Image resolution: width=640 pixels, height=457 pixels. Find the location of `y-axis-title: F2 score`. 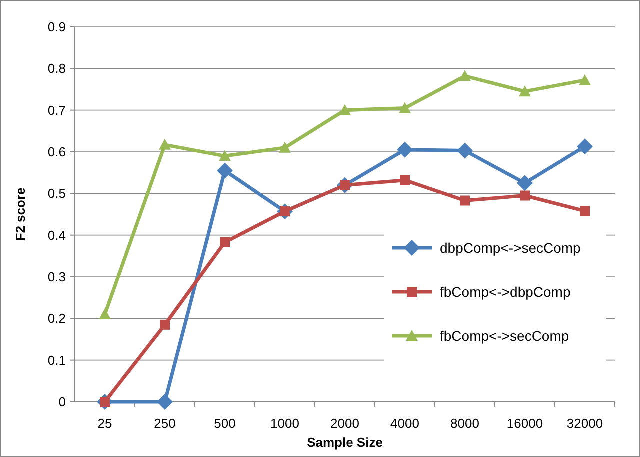

y-axis-title: F2 score is located at coordinates (20, 215).